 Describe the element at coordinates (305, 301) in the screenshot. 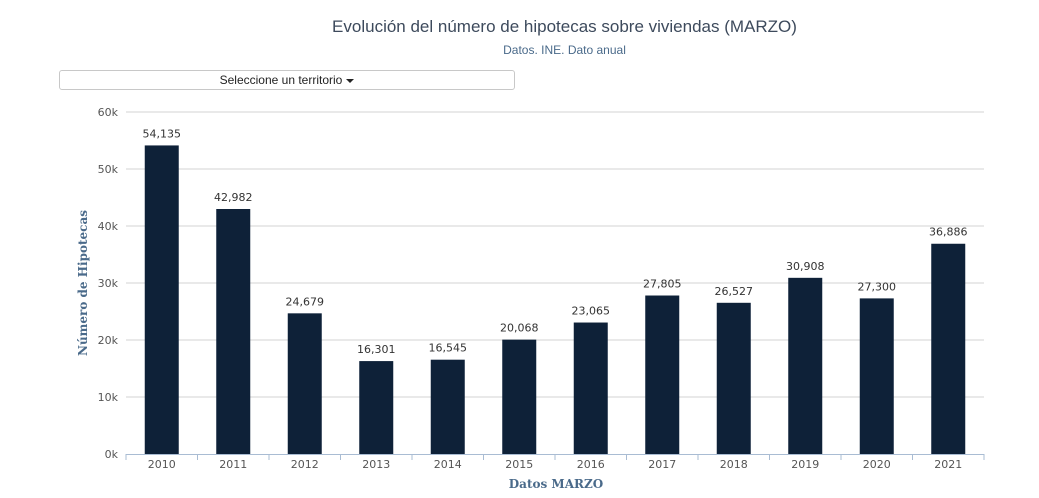

I see `data-label-2012: 24,679` at that location.